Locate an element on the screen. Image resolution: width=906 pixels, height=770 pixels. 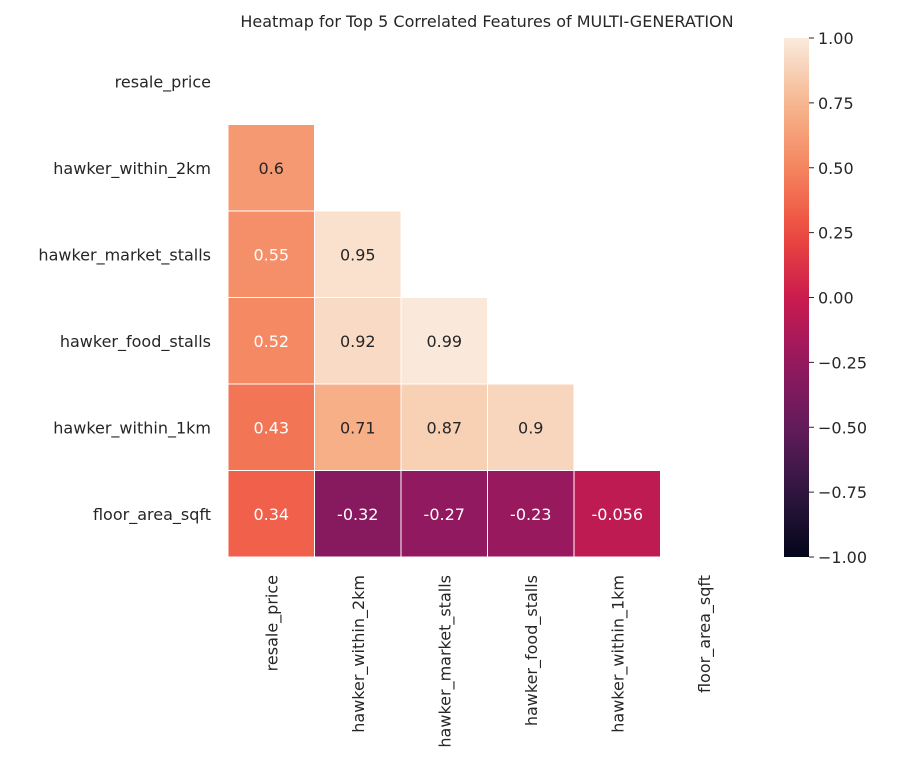
row-label: resale_price is located at coordinates (163, 82).